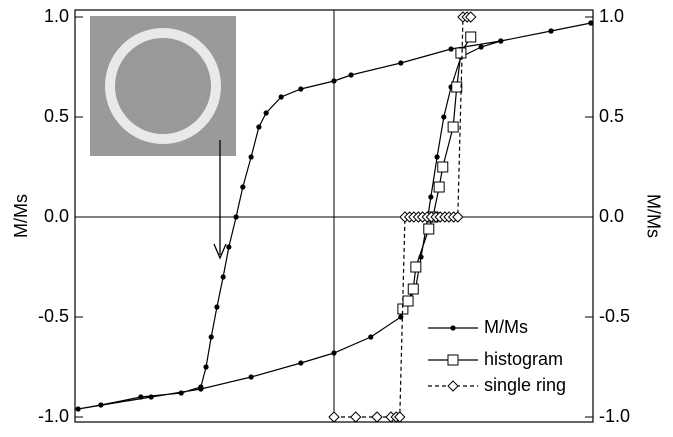  Describe the element at coordinates (21, 216) in the screenshot. I see `y-axis-label: M/Ms` at that location.